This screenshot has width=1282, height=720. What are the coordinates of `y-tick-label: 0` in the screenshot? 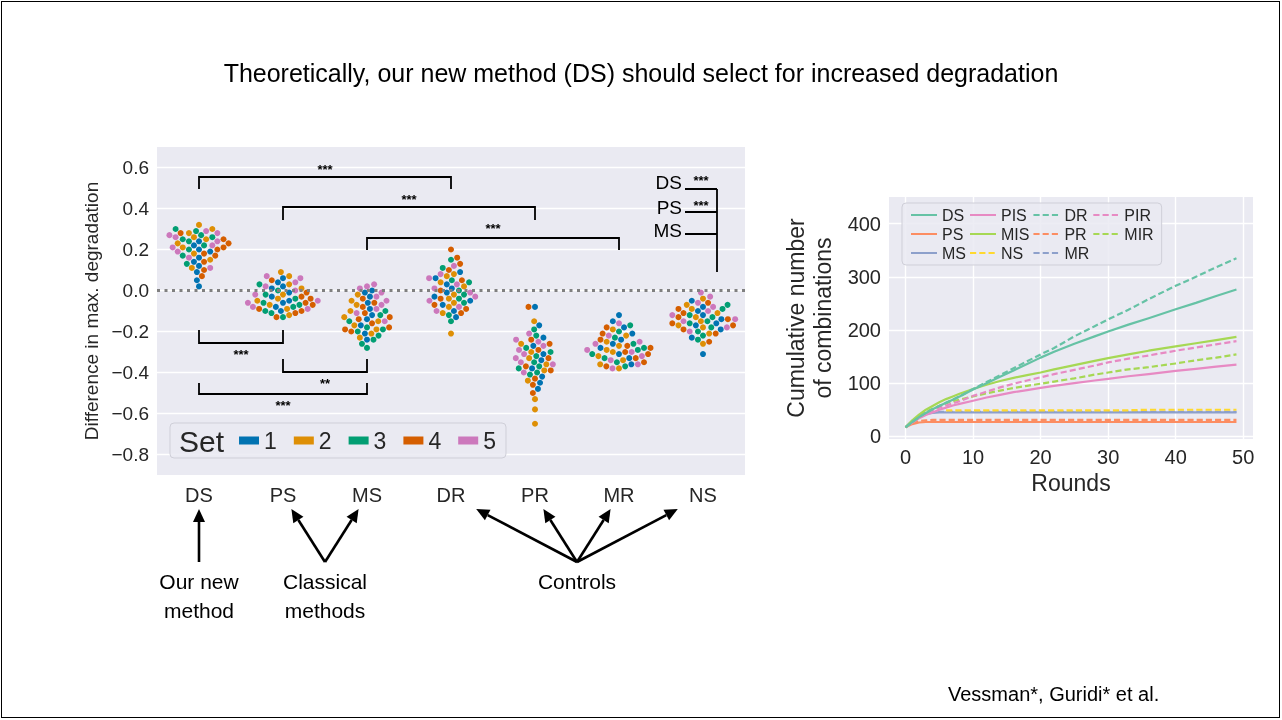 It's located at (875, 436).